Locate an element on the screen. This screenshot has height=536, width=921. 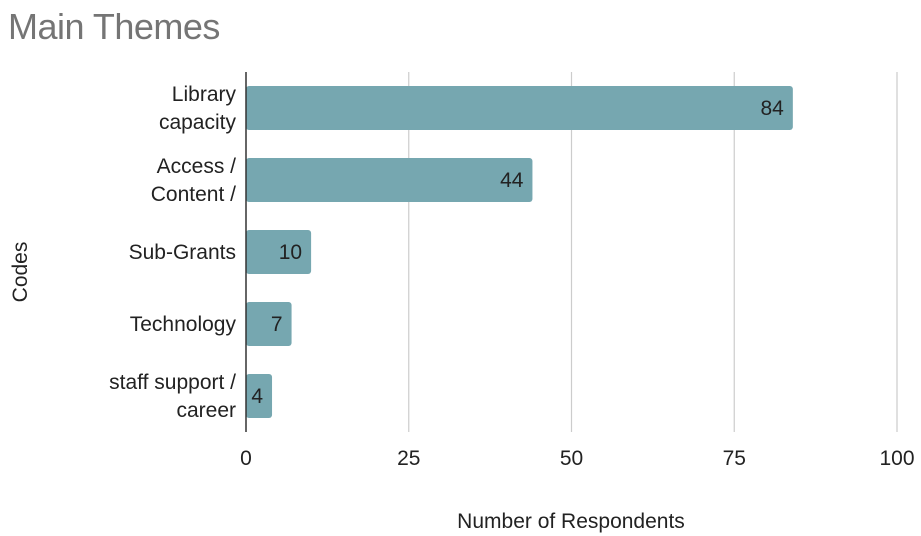
category-label: career is located at coordinates (206, 410).